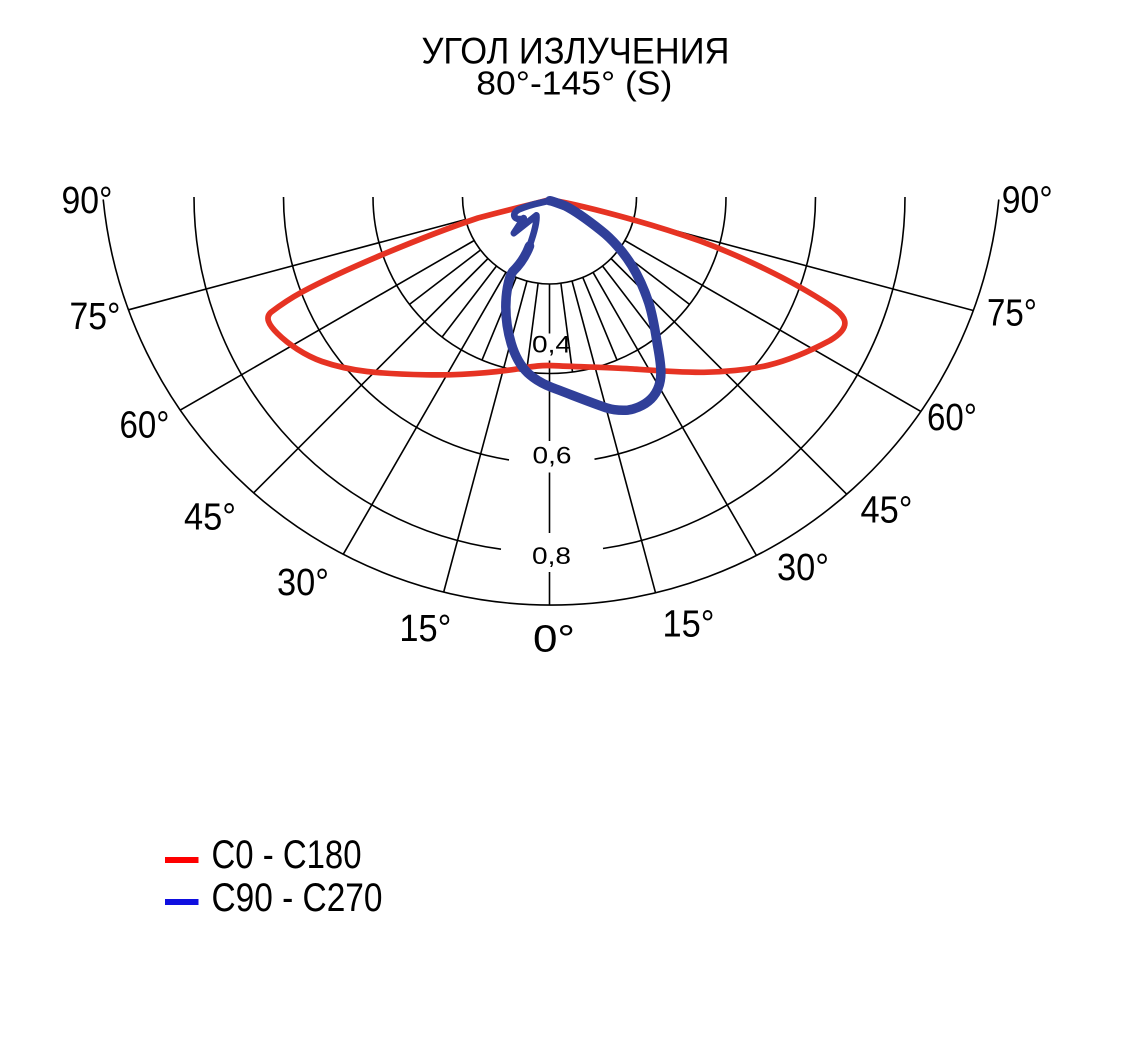 Image resolution: width=1126 pixels, height=1056 pixels. What do you see at coordinates (552, 456) in the screenshot?
I see `svg-text: 0,6` at bounding box center [552, 456].